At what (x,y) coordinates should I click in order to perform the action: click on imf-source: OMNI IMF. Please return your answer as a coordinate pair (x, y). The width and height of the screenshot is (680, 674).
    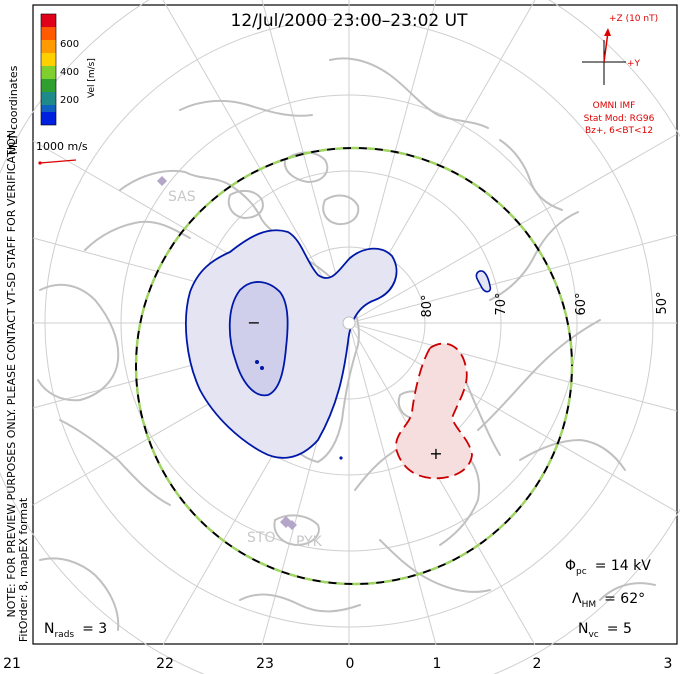
    Looking at the image, I should click on (614, 106).